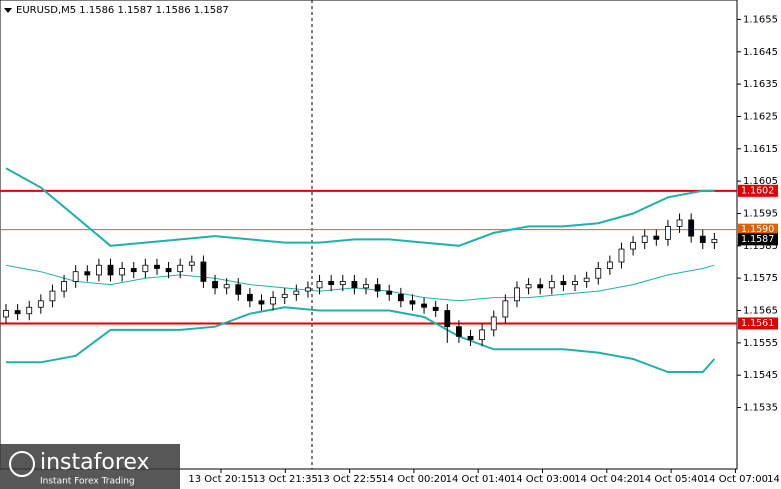  Describe the element at coordinates (349, 479) in the screenshot. I see `x-tick-label: 13 Oct 22:55` at that location.